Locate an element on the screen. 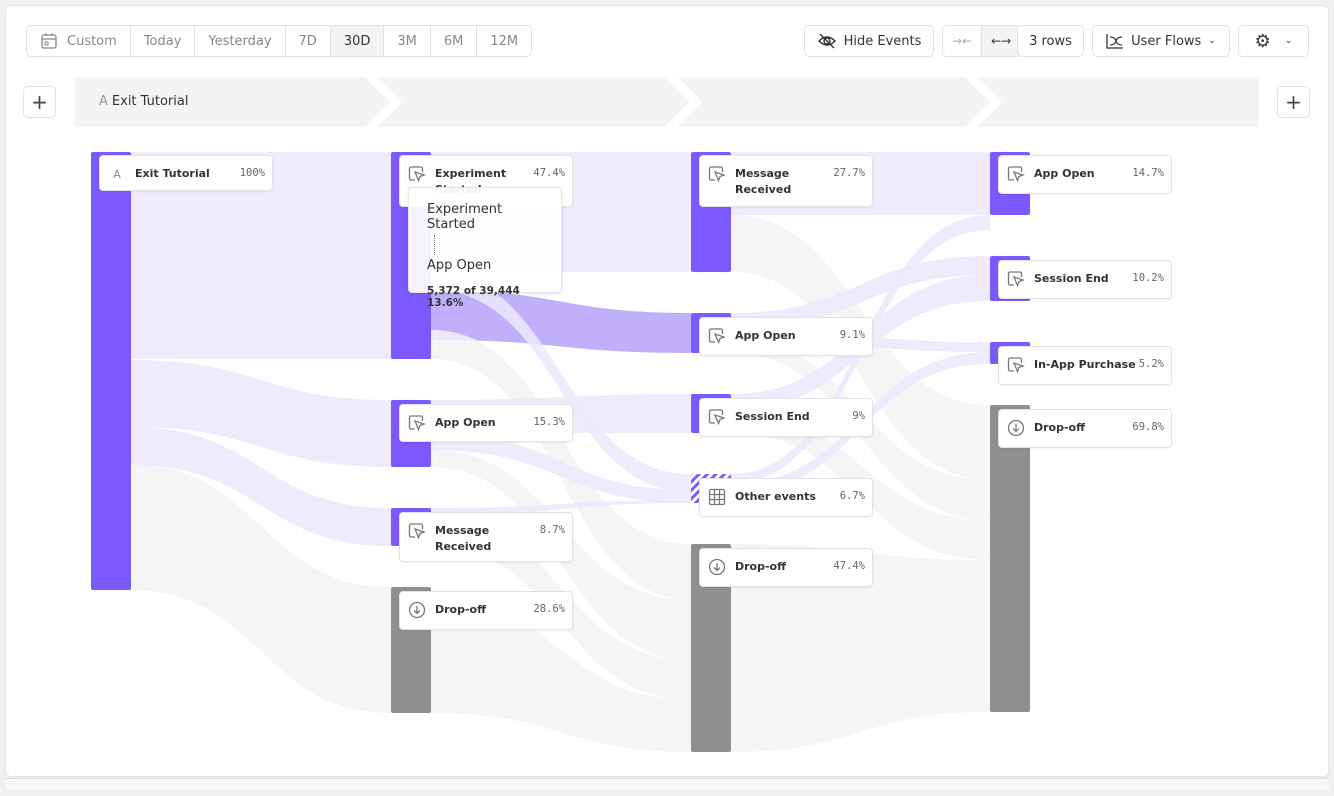  date-yesterday: Yesterday is located at coordinates (240, 41).